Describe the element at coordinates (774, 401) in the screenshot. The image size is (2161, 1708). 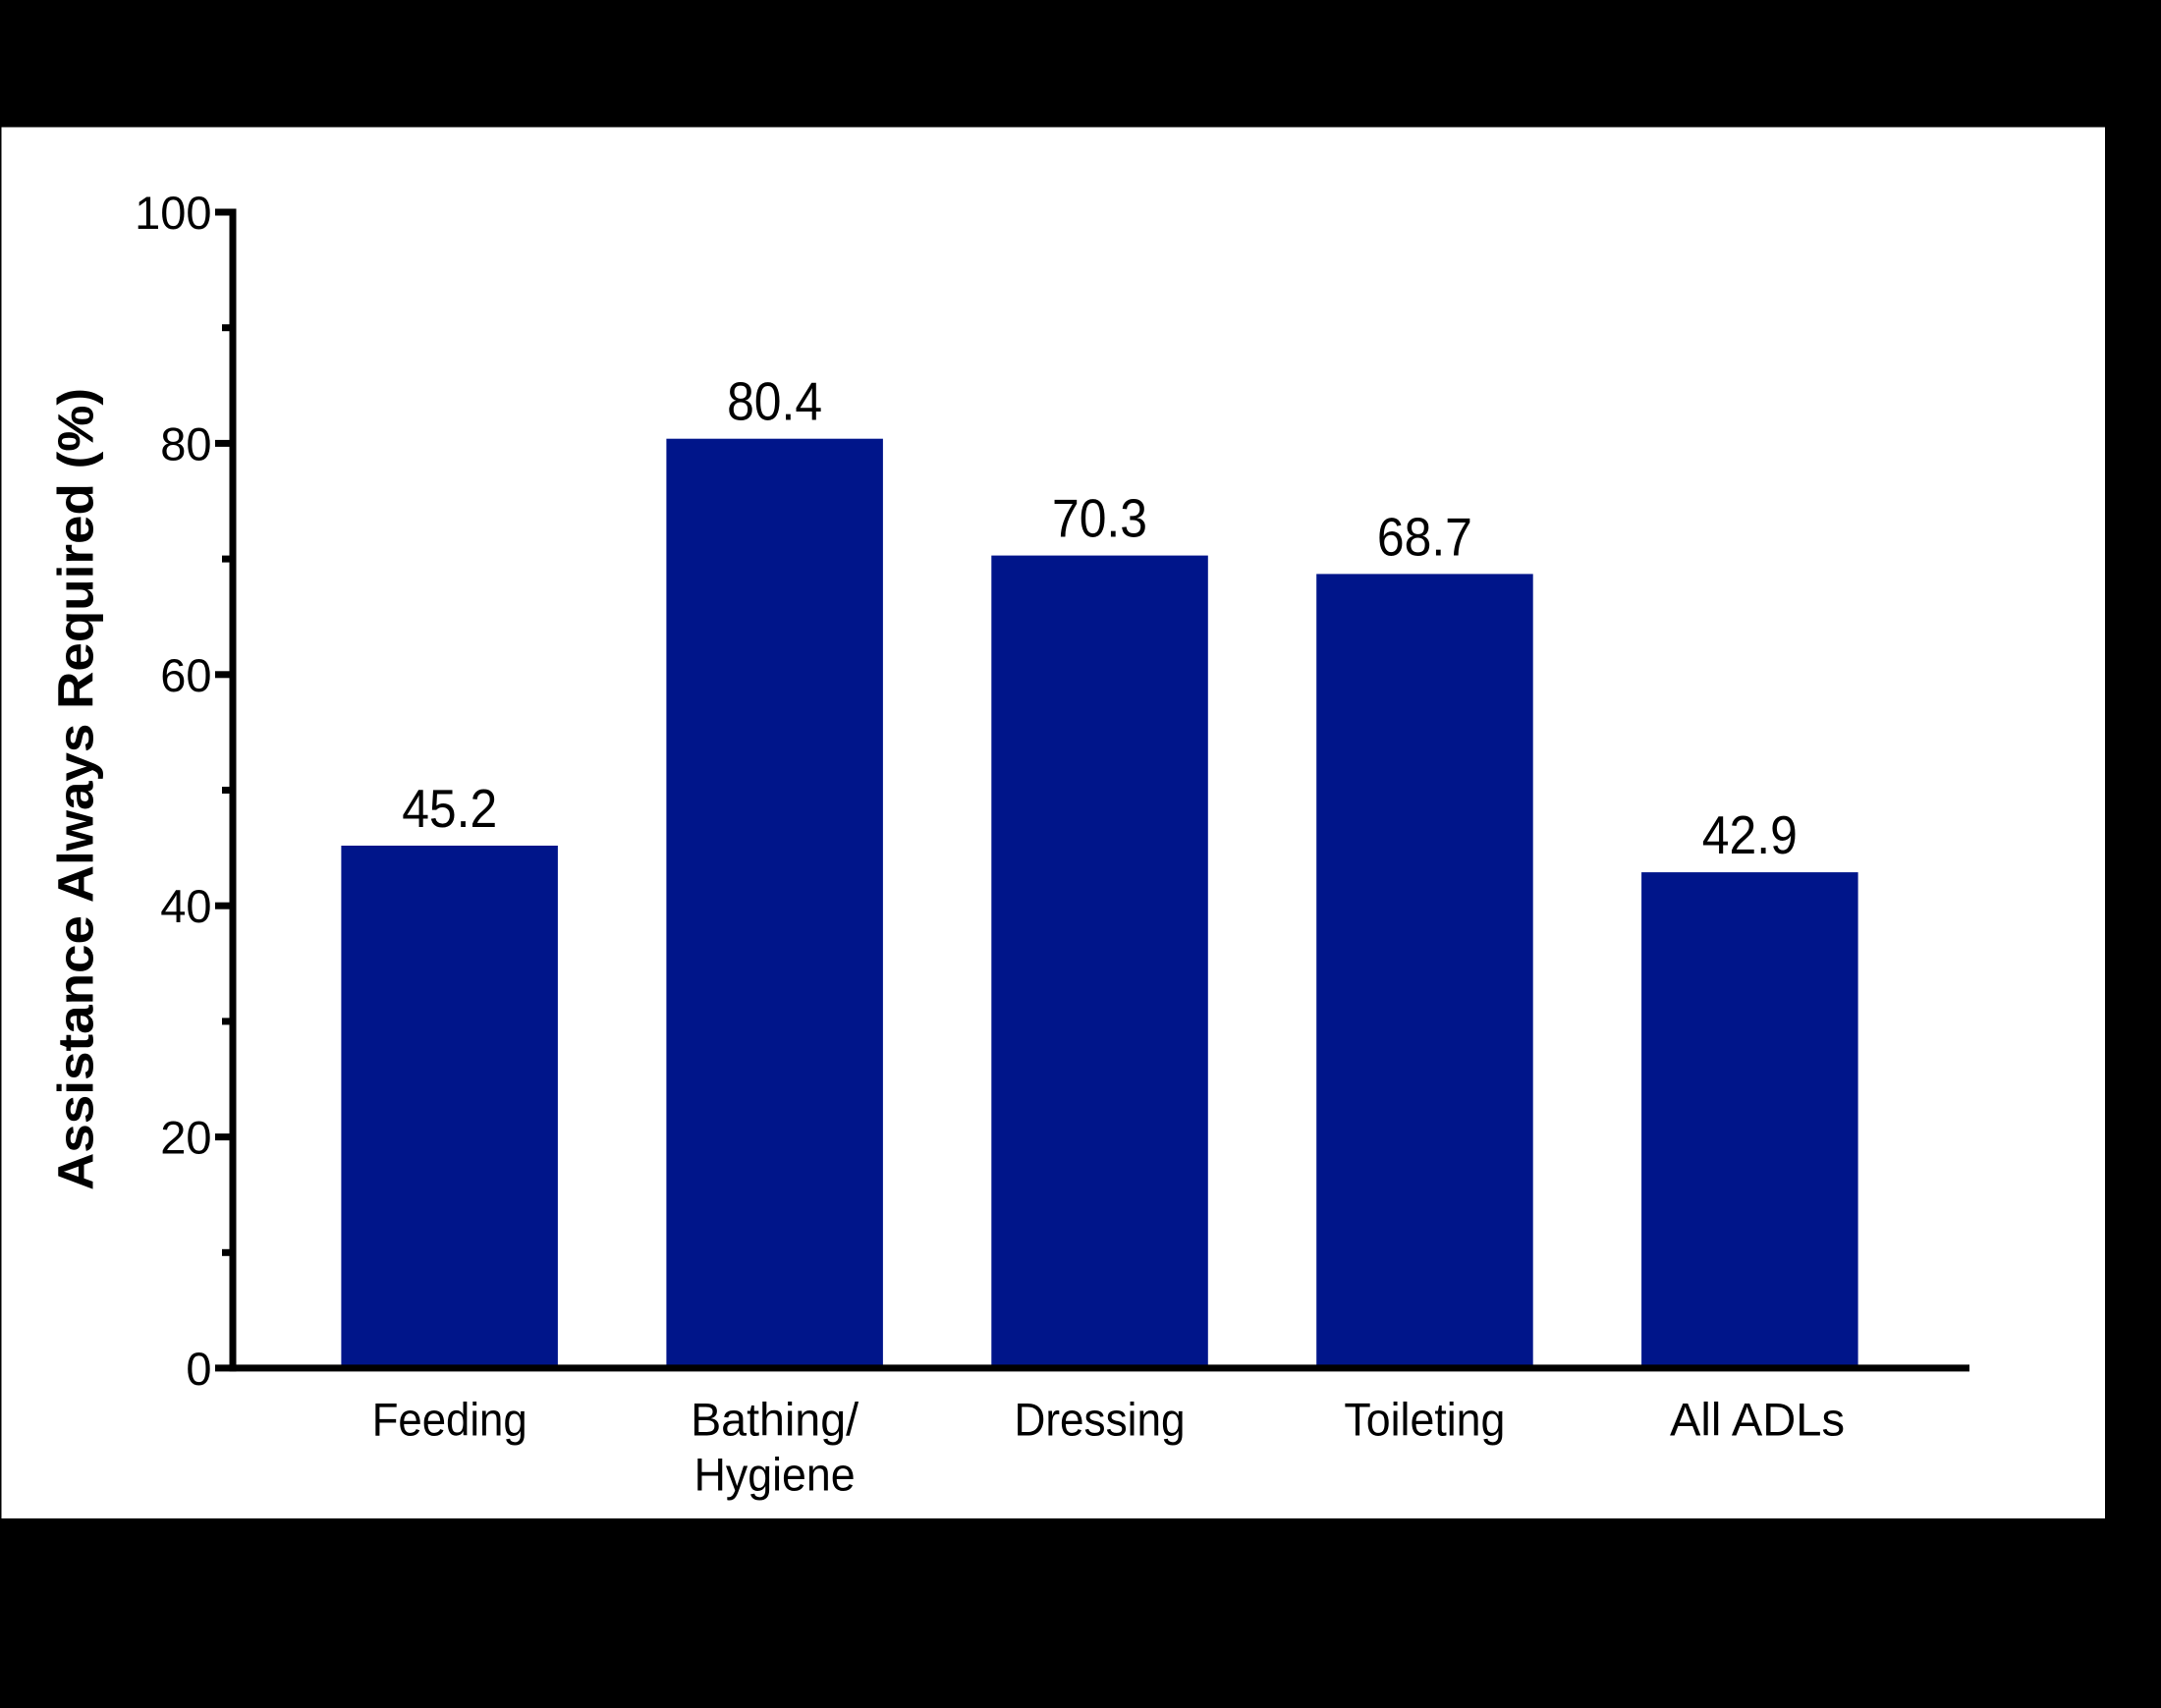
I see `svg-text: 80.4` at that location.